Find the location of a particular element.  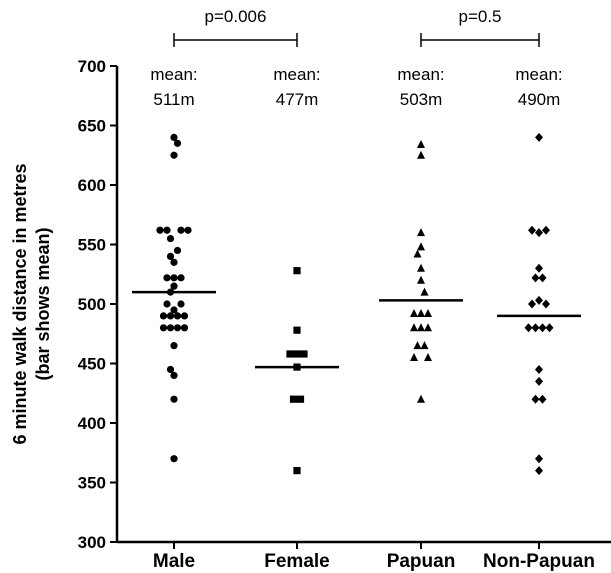

y-tick-label: 450 is located at coordinates (92, 364).